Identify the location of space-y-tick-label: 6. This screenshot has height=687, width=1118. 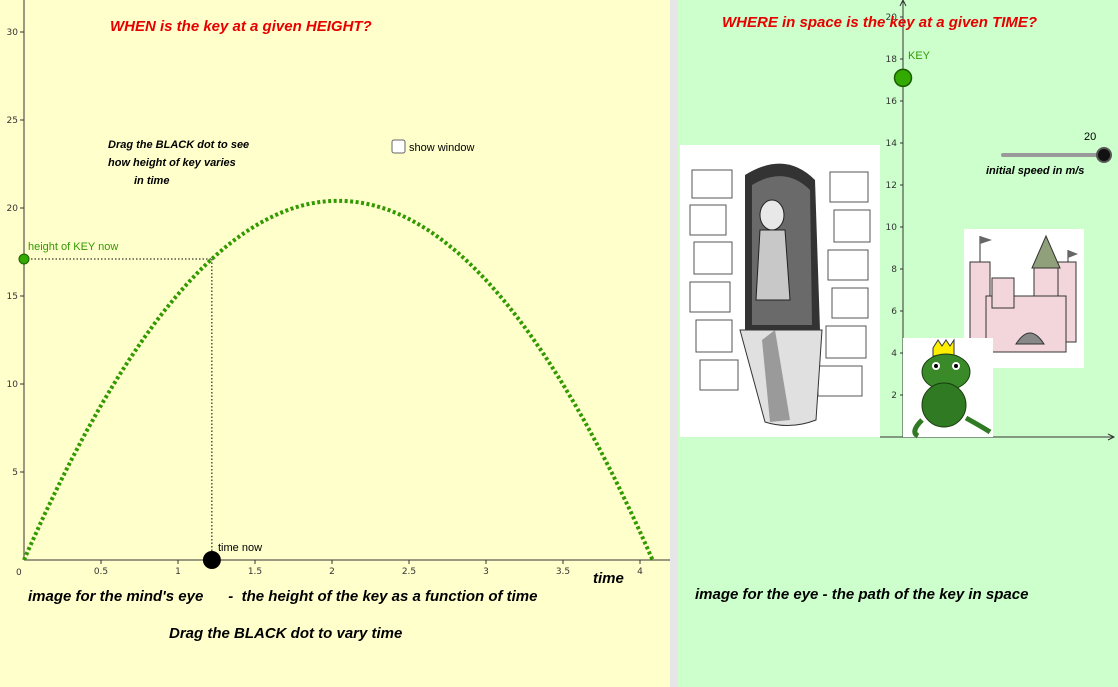
(894, 312).